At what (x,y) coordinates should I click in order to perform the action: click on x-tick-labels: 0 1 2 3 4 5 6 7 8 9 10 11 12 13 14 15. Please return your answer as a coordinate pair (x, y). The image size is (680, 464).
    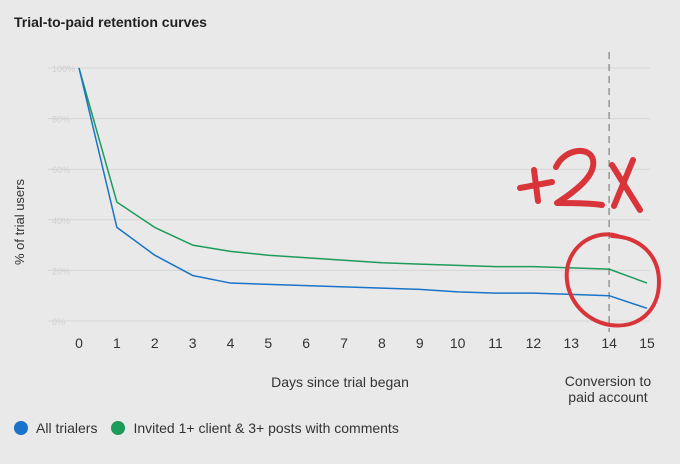
    Looking at the image, I should click on (365, 343).